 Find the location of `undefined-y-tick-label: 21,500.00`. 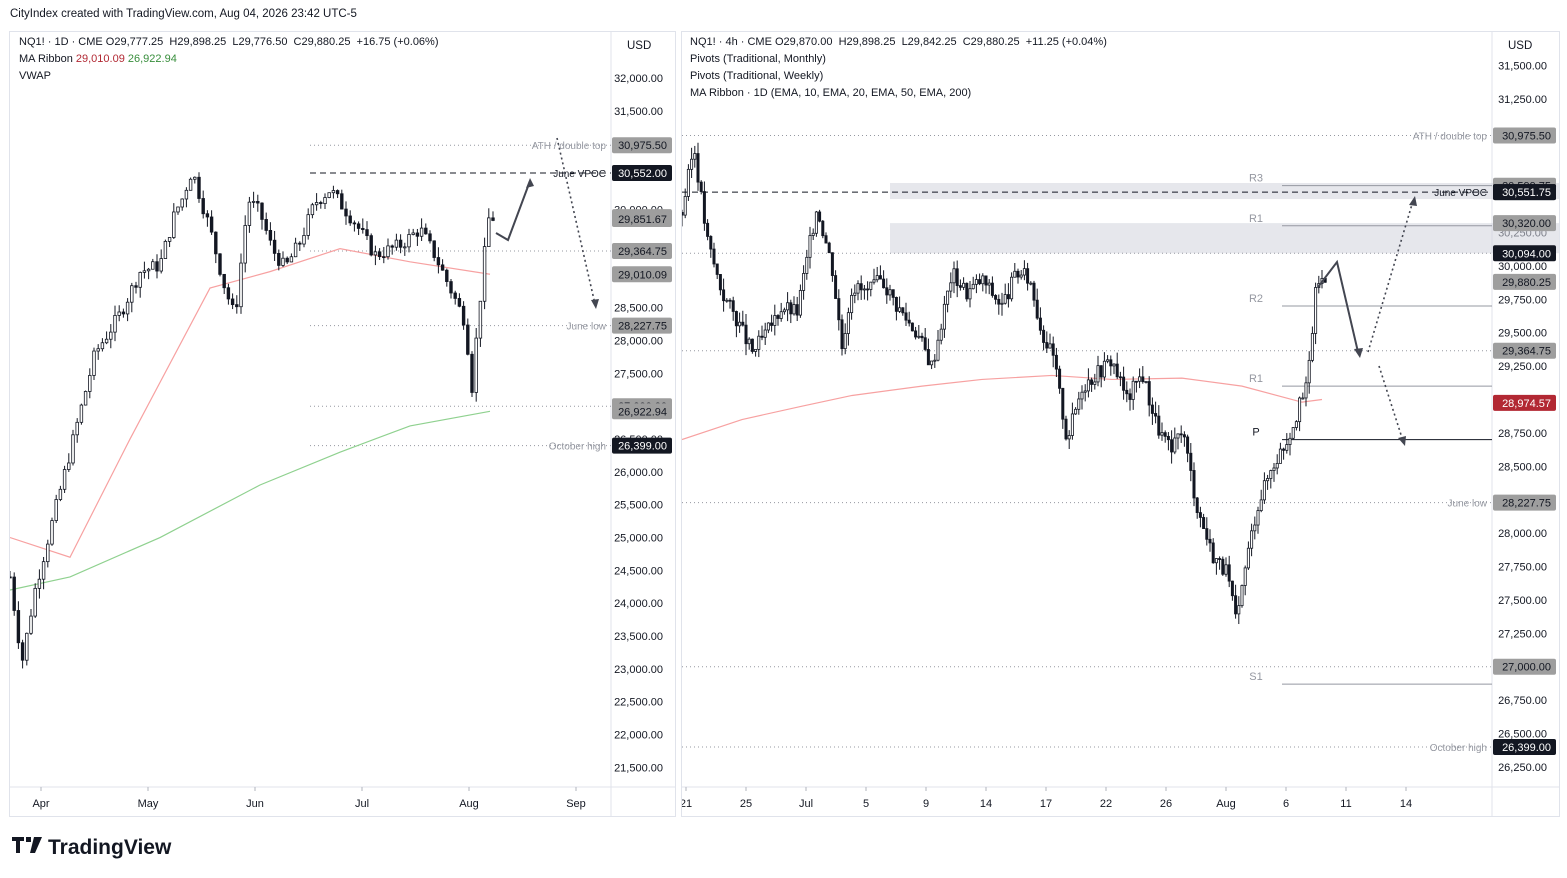

undefined-y-tick-label: 21,500.00 is located at coordinates (638, 768).